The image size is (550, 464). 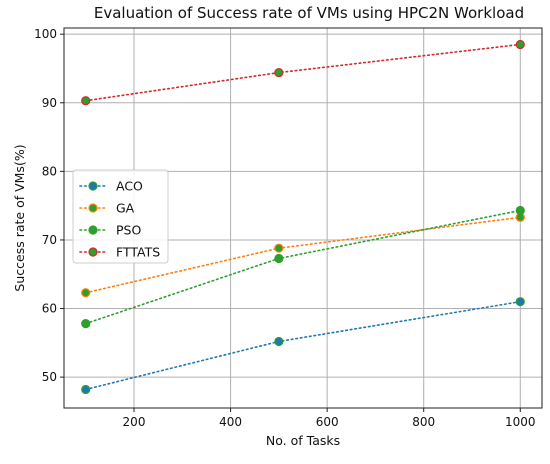 What do you see at coordinates (93, 186) in the screenshot?
I see `legend-marker-aco` at bounding box center [93, 186].